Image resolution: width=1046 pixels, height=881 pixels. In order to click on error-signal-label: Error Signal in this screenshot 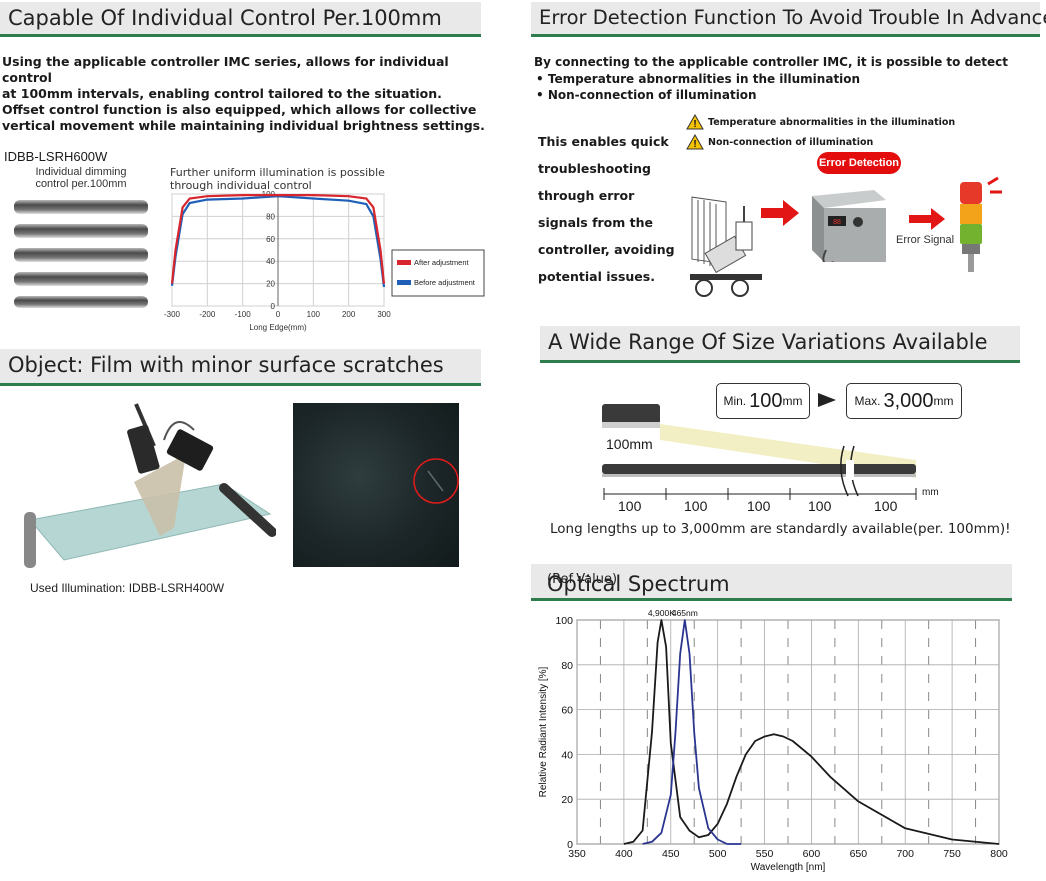, I will do `click(925, 240)`.